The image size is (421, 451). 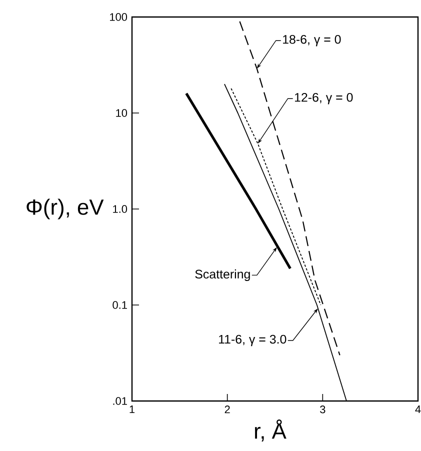 What do you see at coordinates (119, 17) in the screenshot?
I see `y-tick-label: 100` at bounding box center [119, 17].